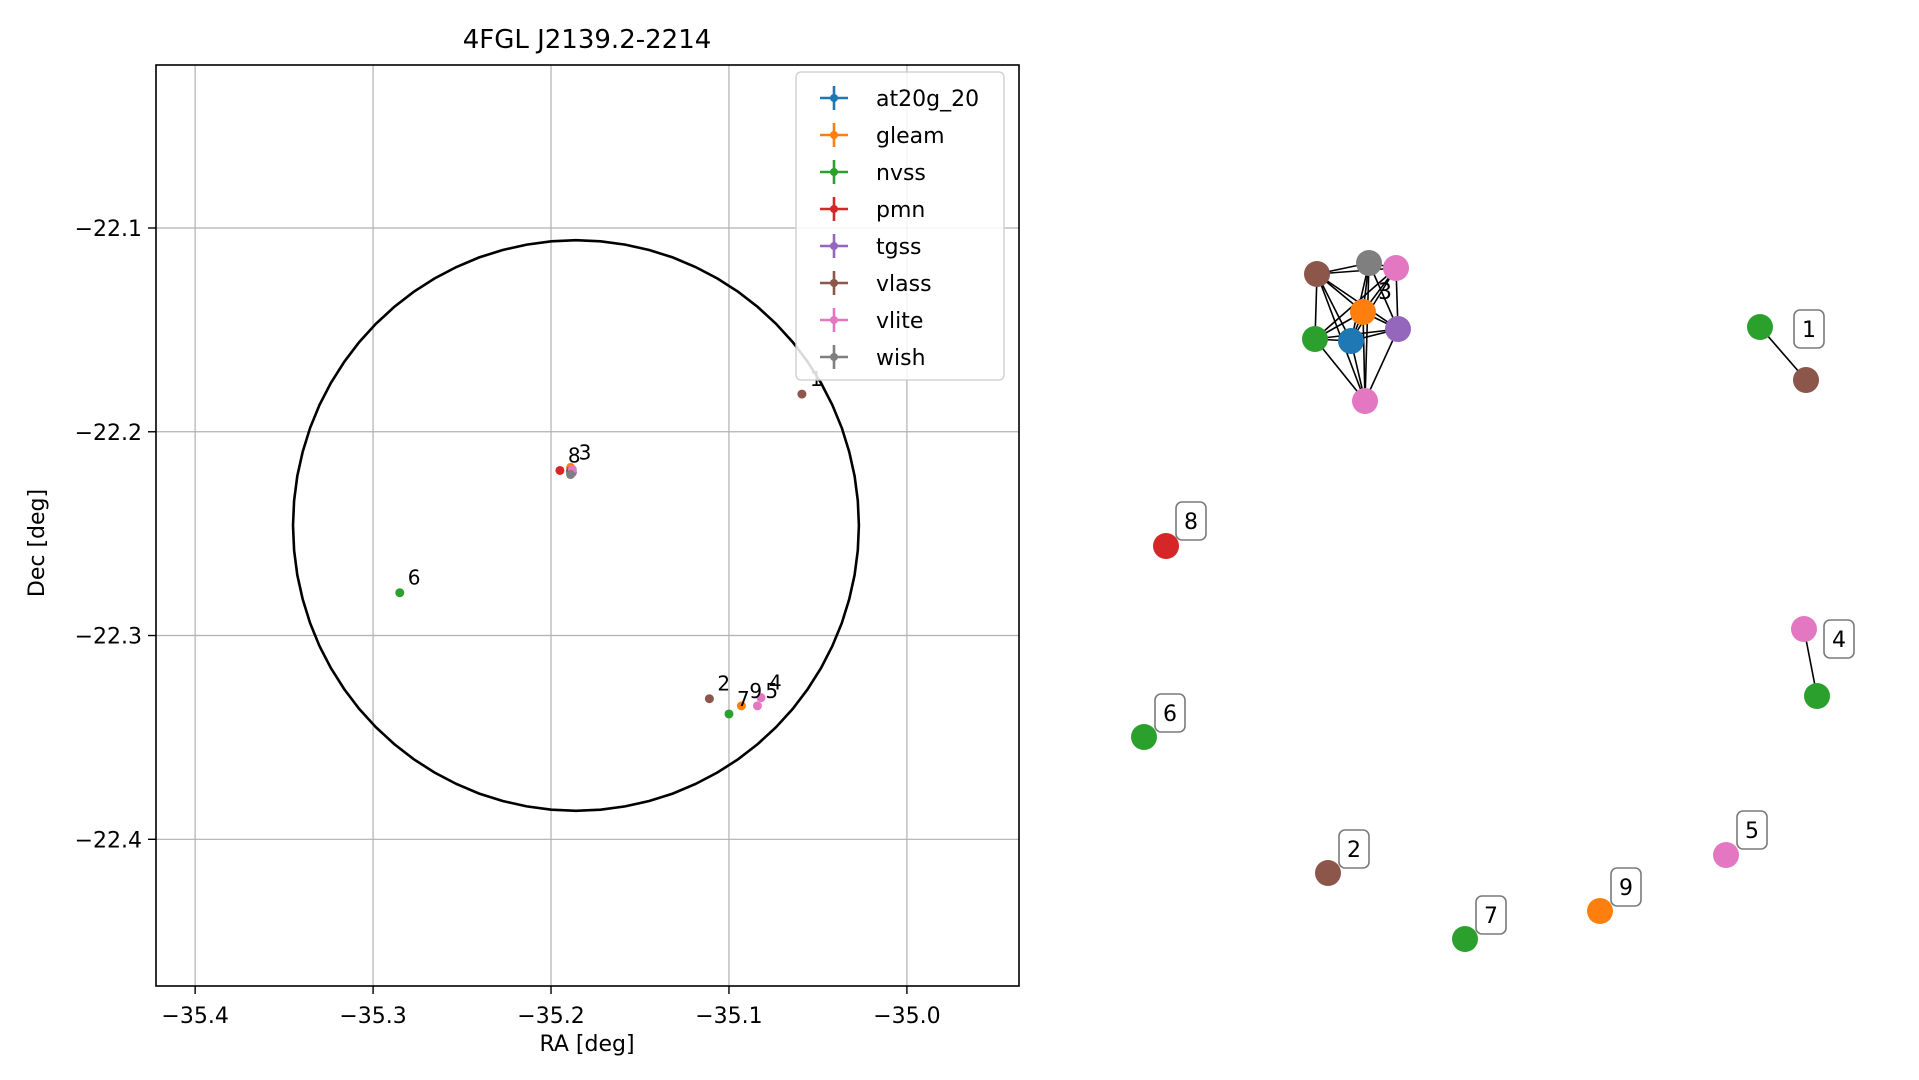 This screenshot has width=1919, height=1080. I want to click on legend-label: pmn, so click(900, 210).